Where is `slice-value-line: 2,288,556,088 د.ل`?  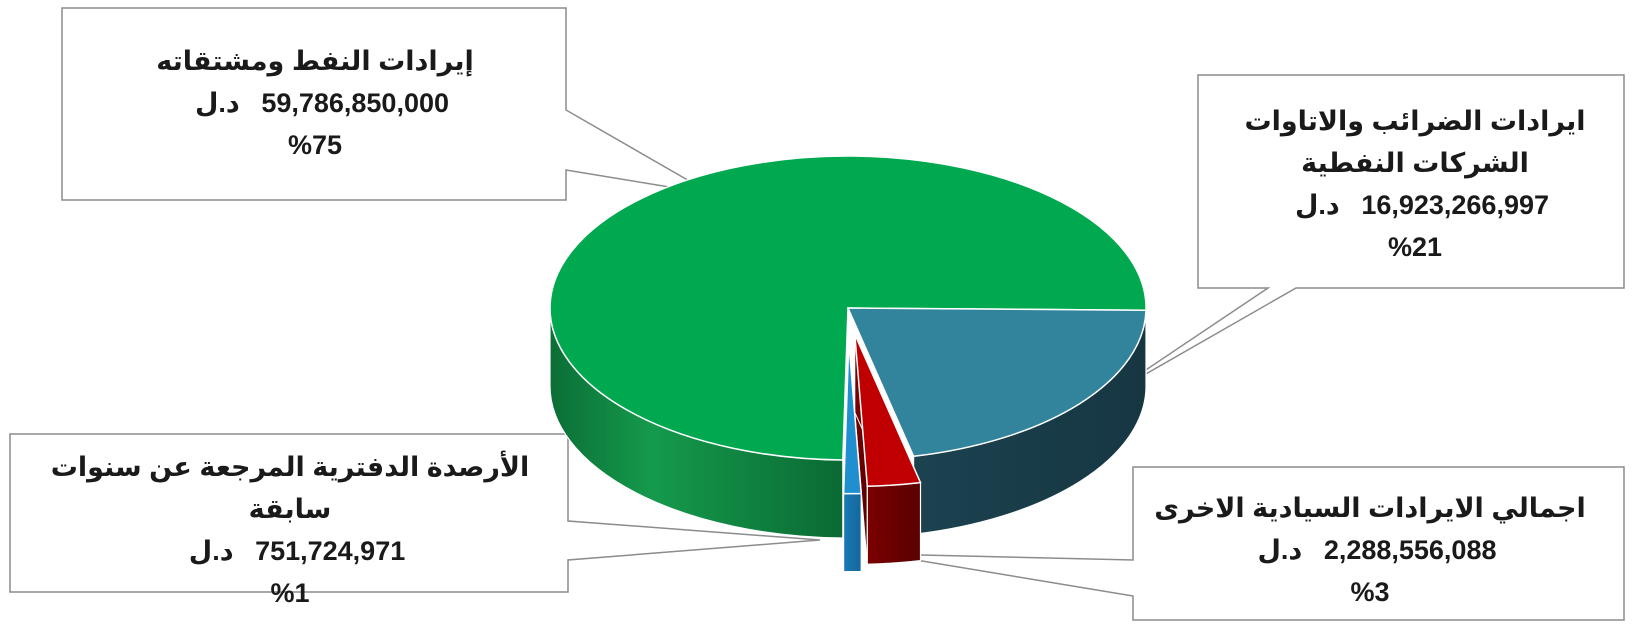 slice-value-line: 2,288,556,088 د.ل is located at coordinates (1370, 550).